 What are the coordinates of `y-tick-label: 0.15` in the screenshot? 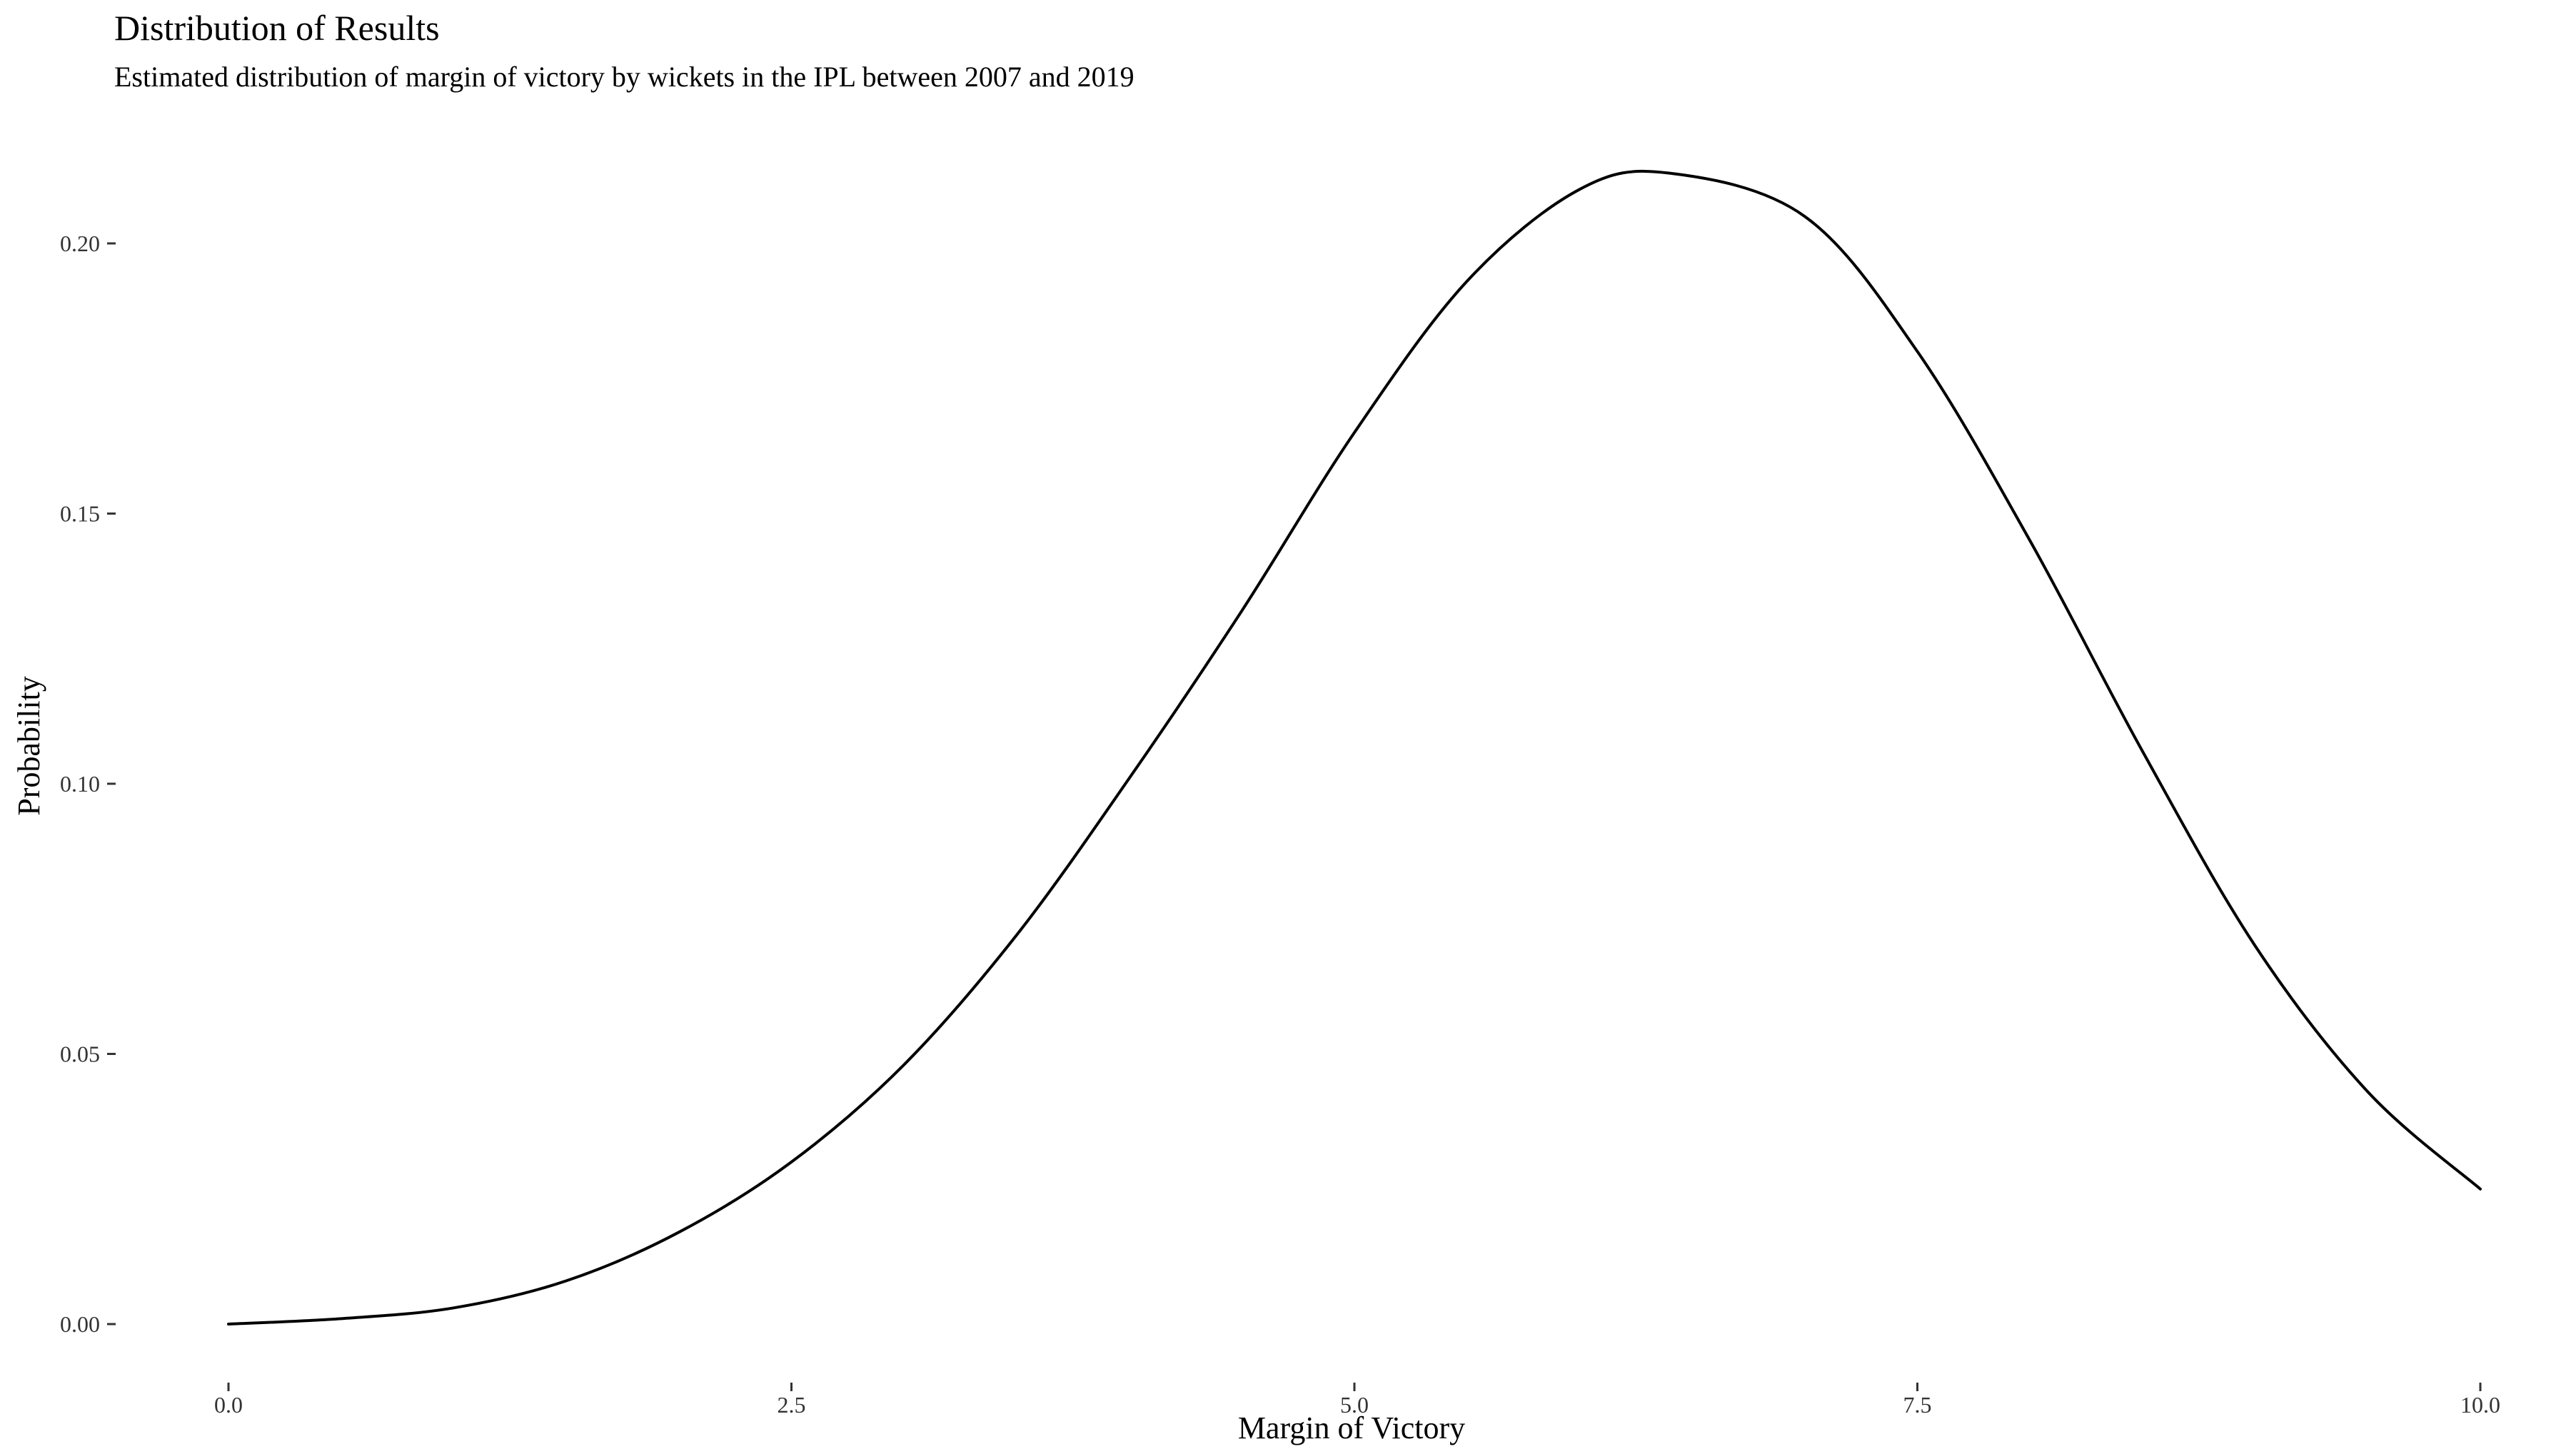 It's located at (80, 514).